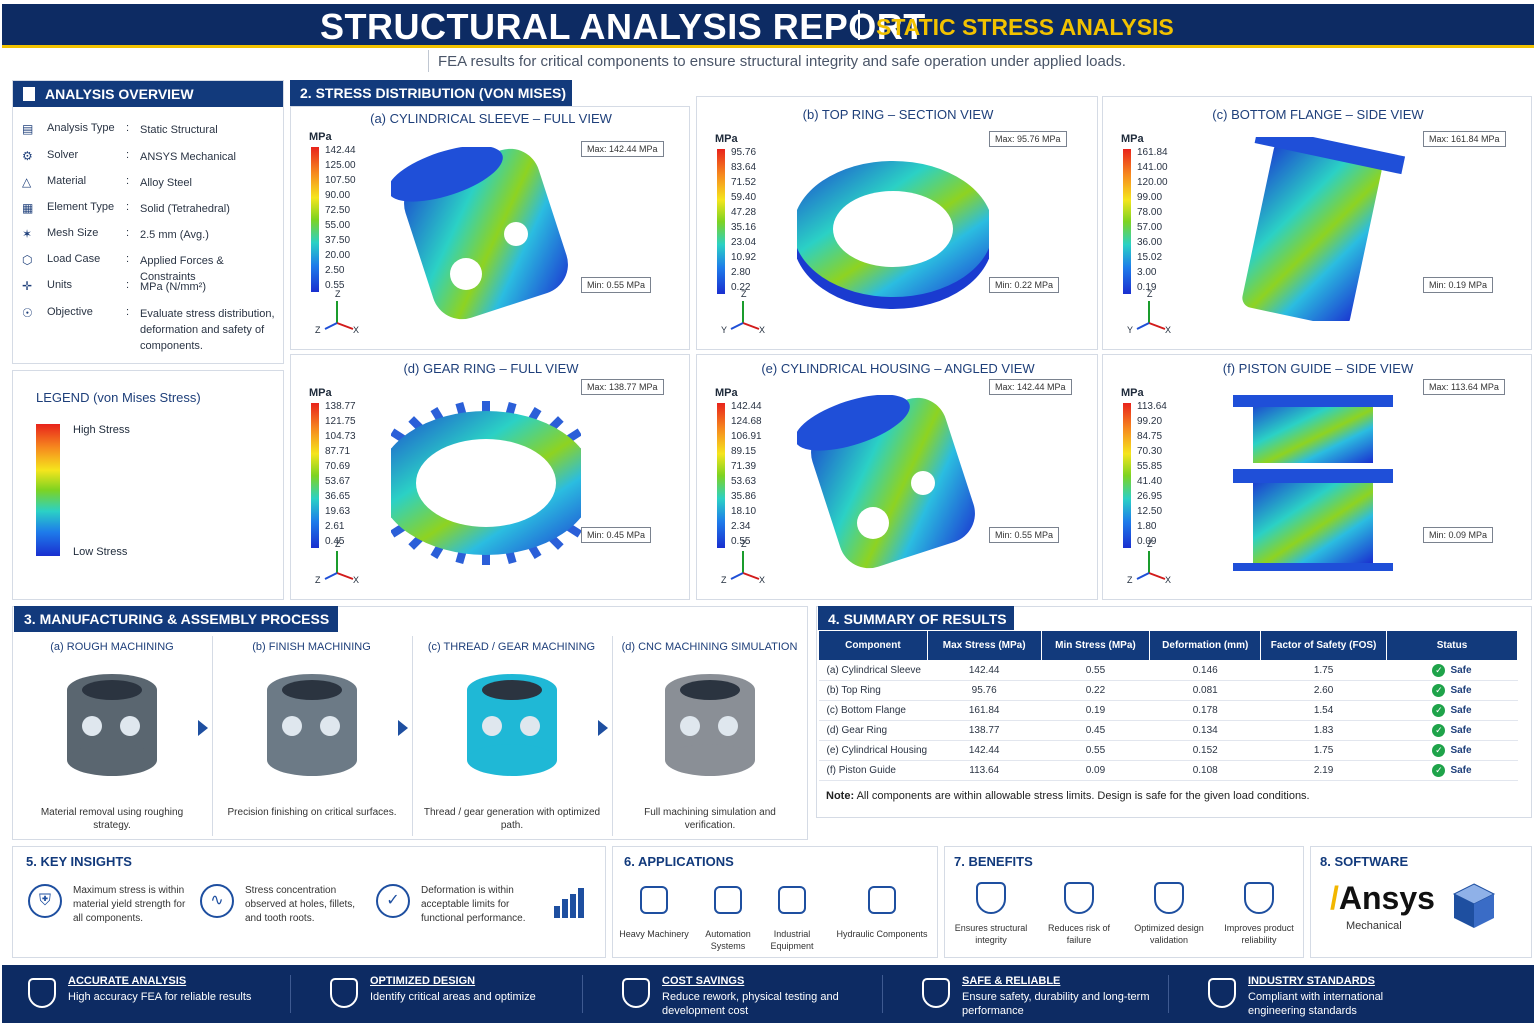  Describe the element at coordinates (1095, 645) in the screenshot. I see `table-header-cell: Min Stress (MPa)` at that location.